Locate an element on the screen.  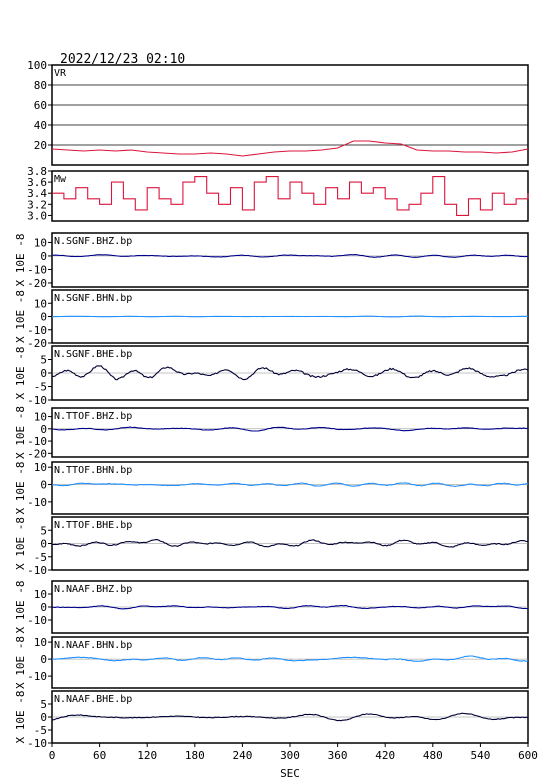
panel-label: N.TTOF.BHE.bp is located at coordinates (93, 525).